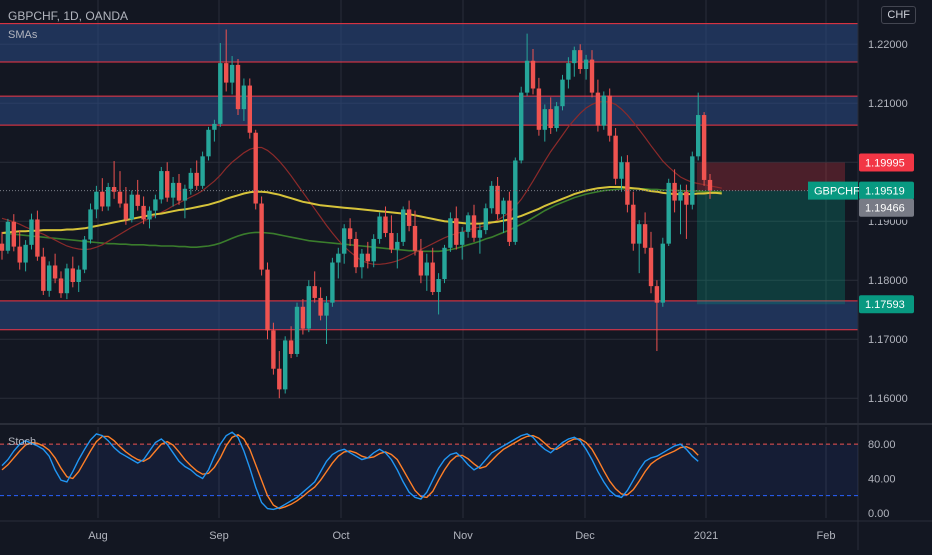  Describe the element at coordinates (886, 304) in the screenshot. I see `price-tag-take-profit` at that location.